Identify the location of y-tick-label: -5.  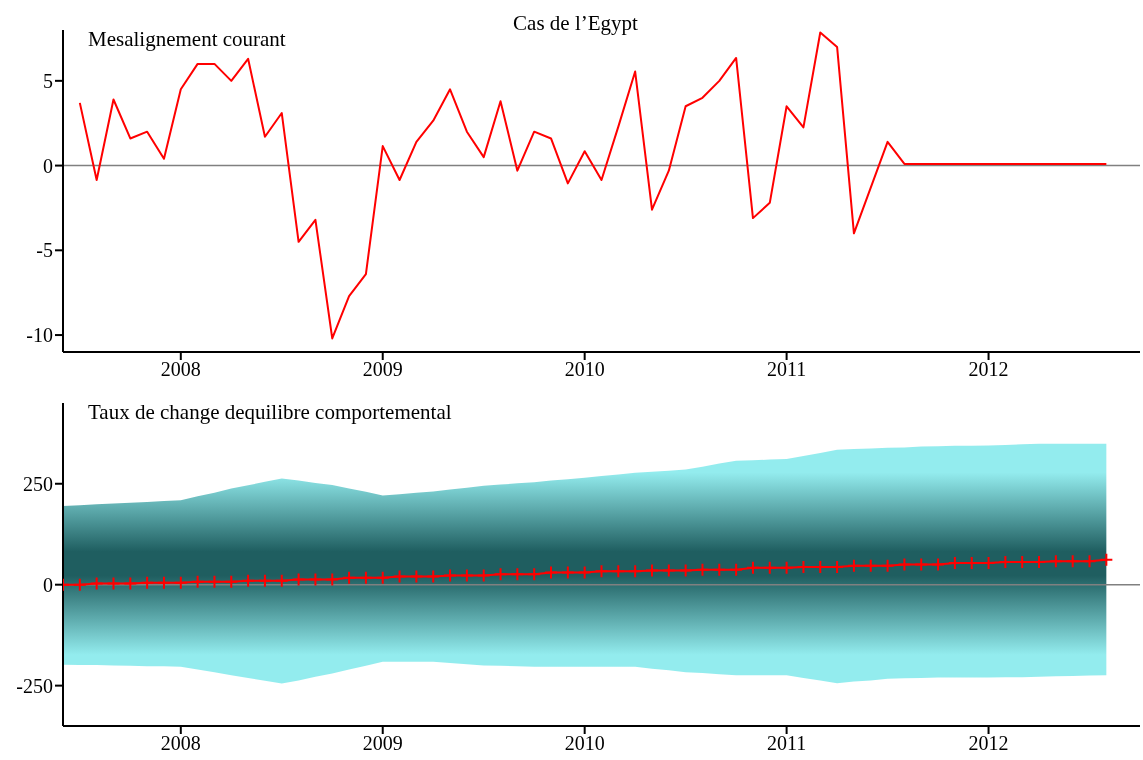
(44, 250).